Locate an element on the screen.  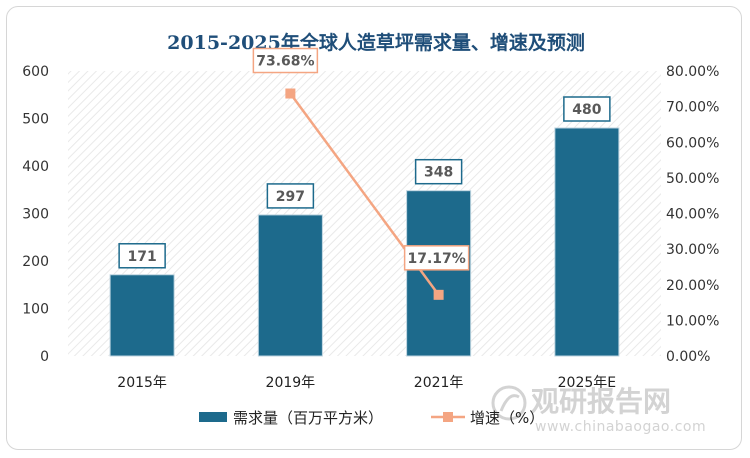
svg-text: 73.68% is located at coordinates (285, 62).